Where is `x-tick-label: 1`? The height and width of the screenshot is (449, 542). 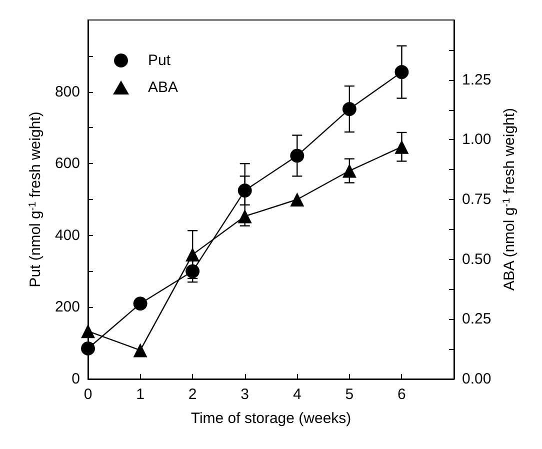
x-tick-label: 1 is located at coordinates (140, 394).